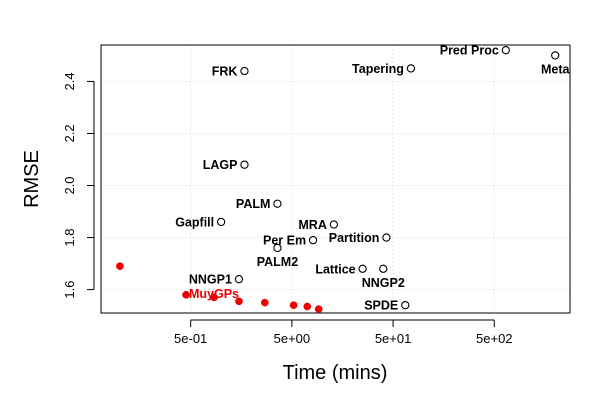 The width and height of the screenshot is (600, 400). I want to click on x-tick-label: 5e+00, so click(292, 338).